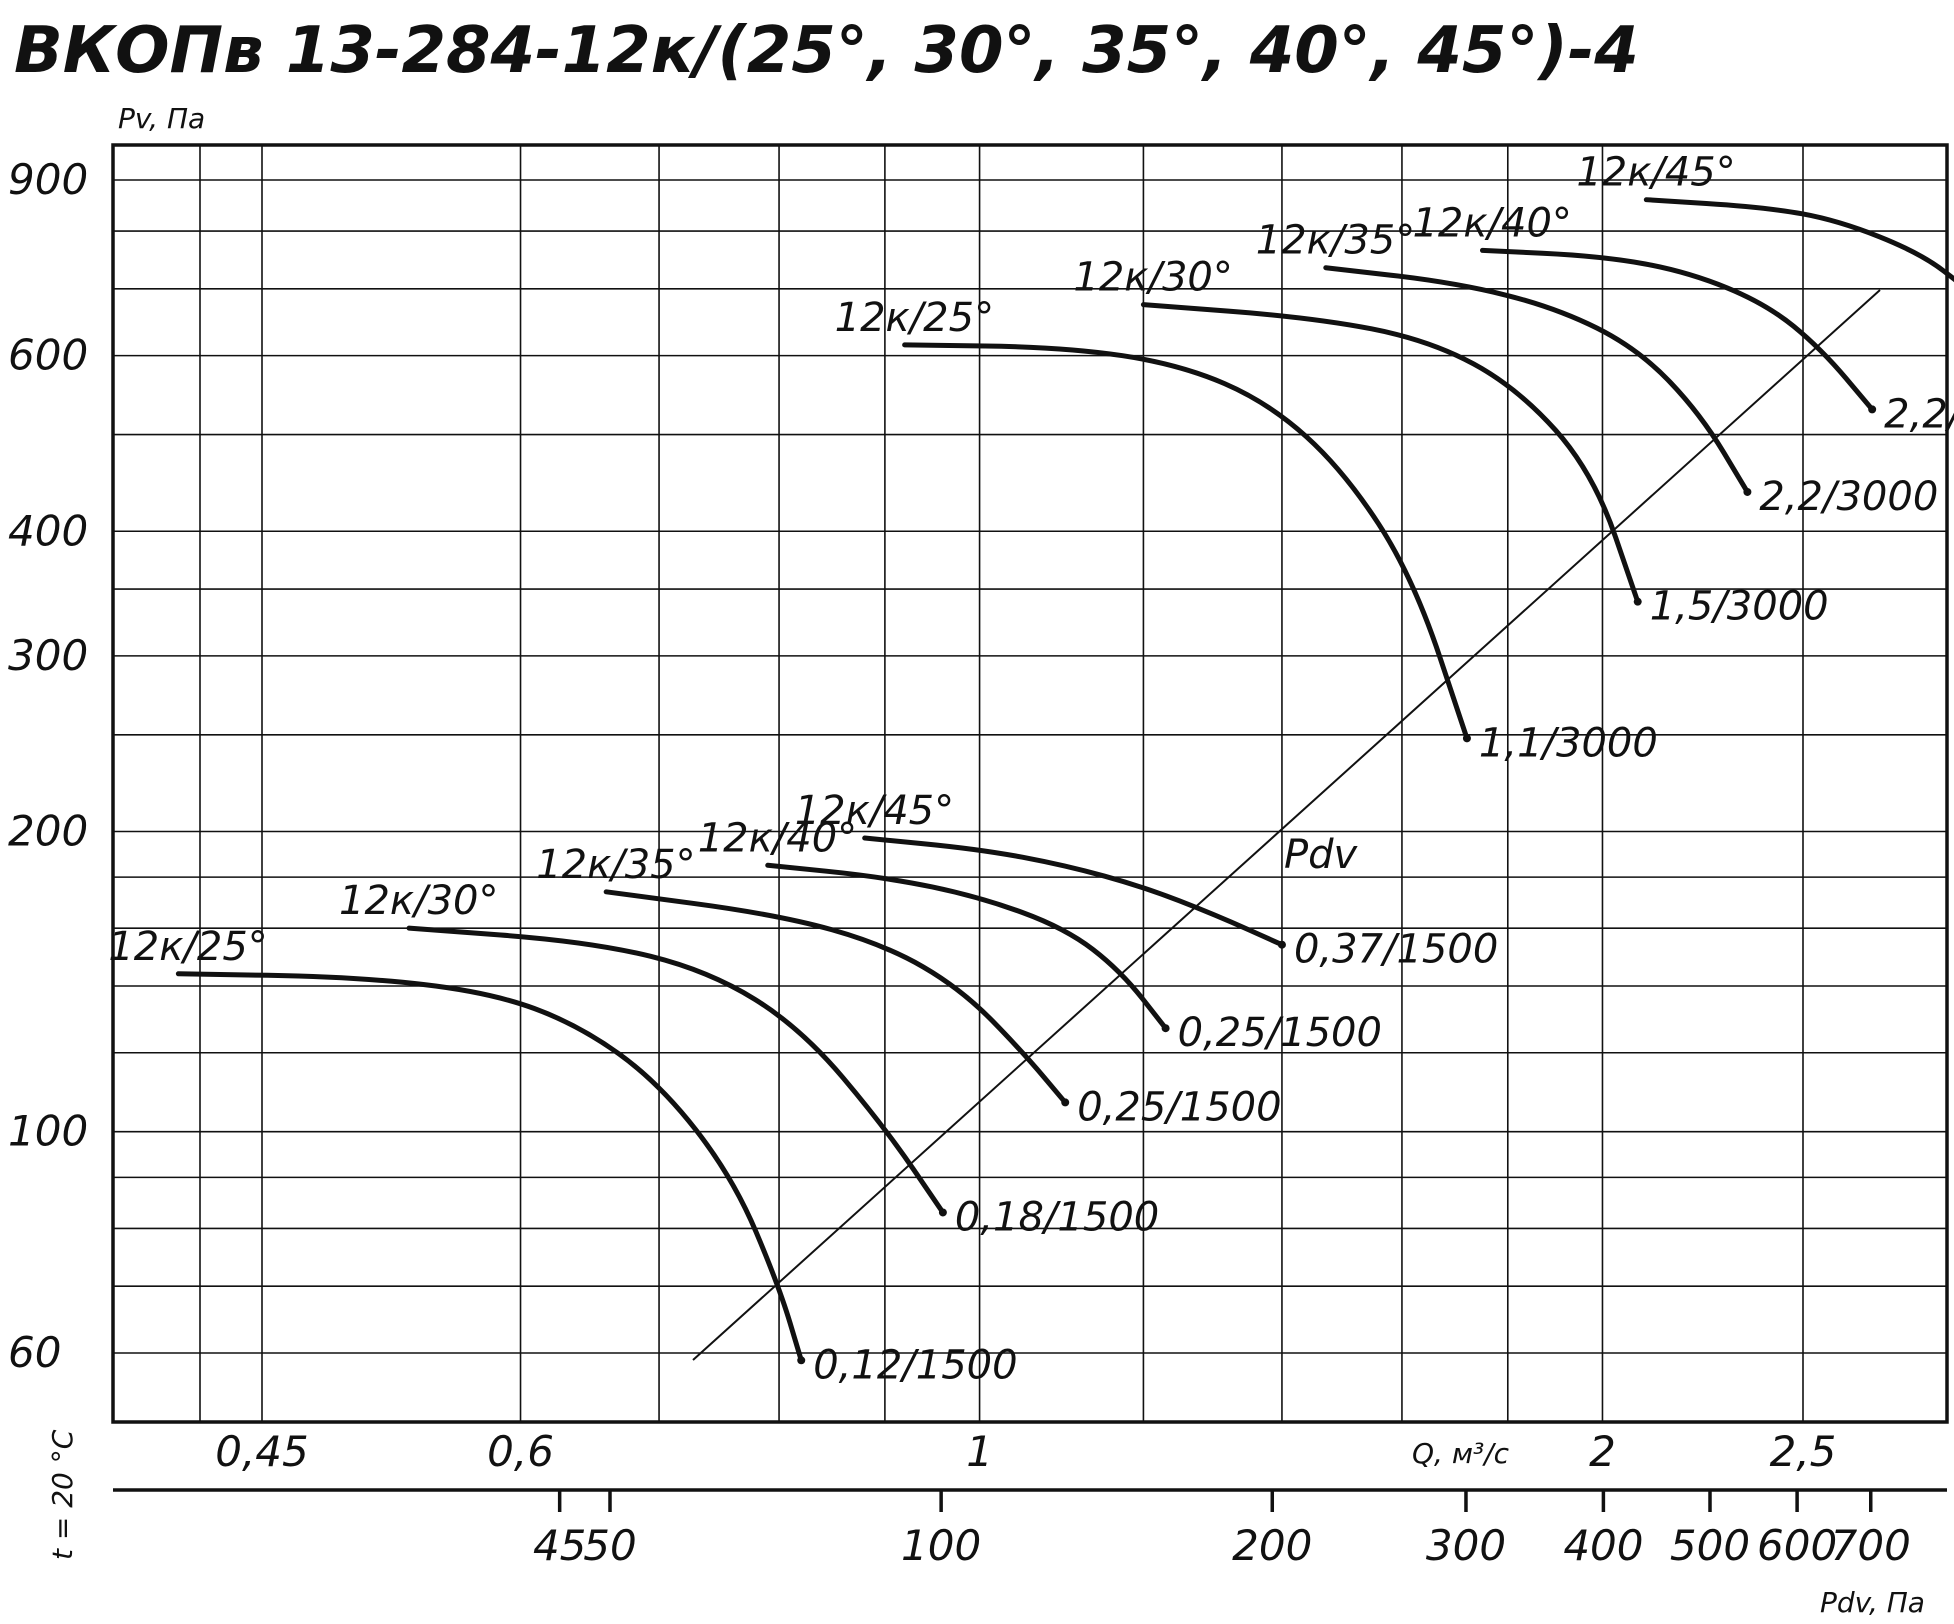 The width and height of the screenshot is (1954, 1624). I want to click on motor-label: 1,1/3000, so click(1568, 743).